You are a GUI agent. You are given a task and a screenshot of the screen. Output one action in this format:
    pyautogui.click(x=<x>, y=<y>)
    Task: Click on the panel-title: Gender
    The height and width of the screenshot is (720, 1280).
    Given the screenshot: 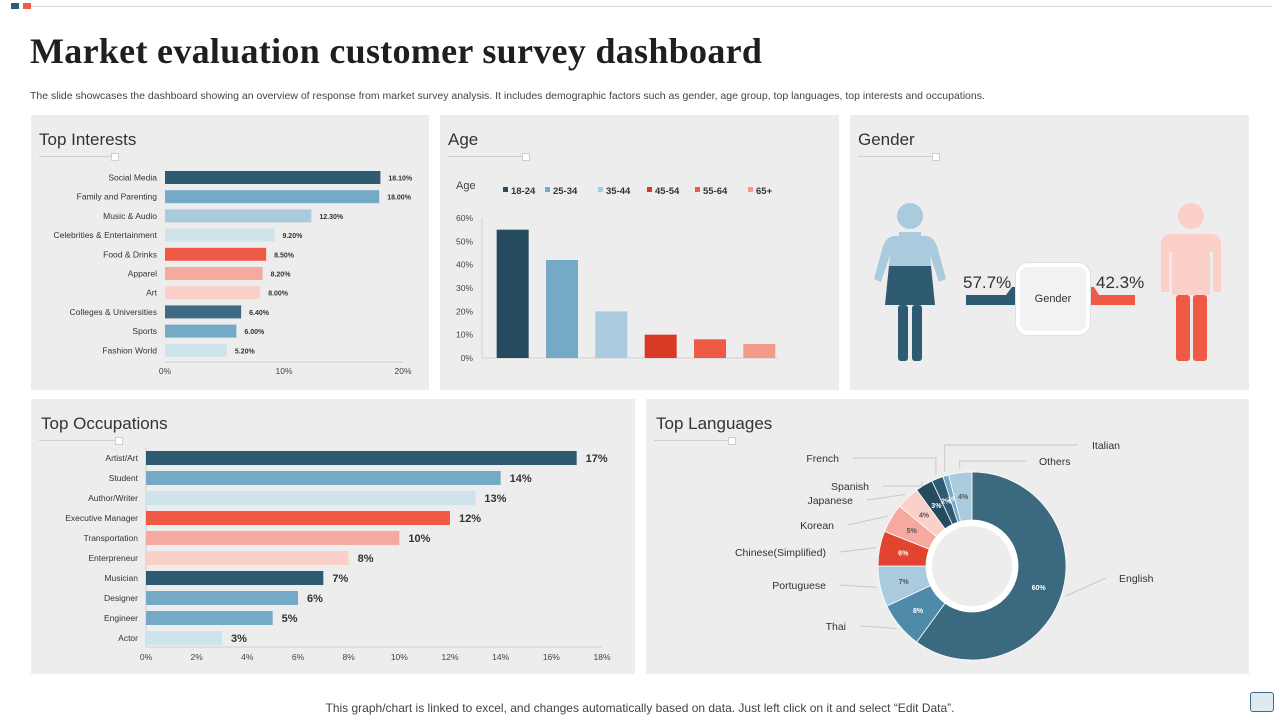 What is the action you would take?
    pyautogui.click(x=886, y=139)
    